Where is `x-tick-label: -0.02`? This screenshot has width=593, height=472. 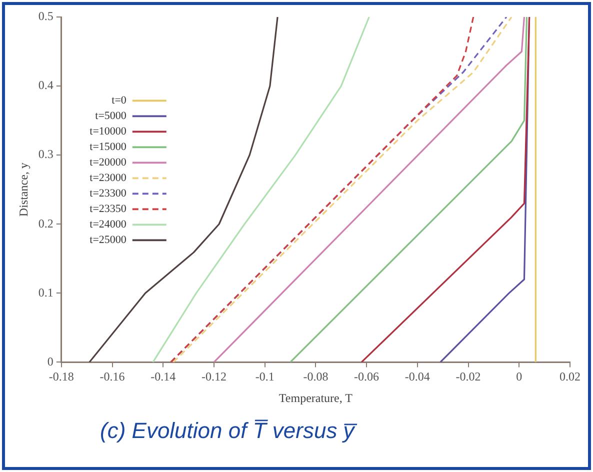
x-tick-label: -0.02 is located at coordinates (468, 377).